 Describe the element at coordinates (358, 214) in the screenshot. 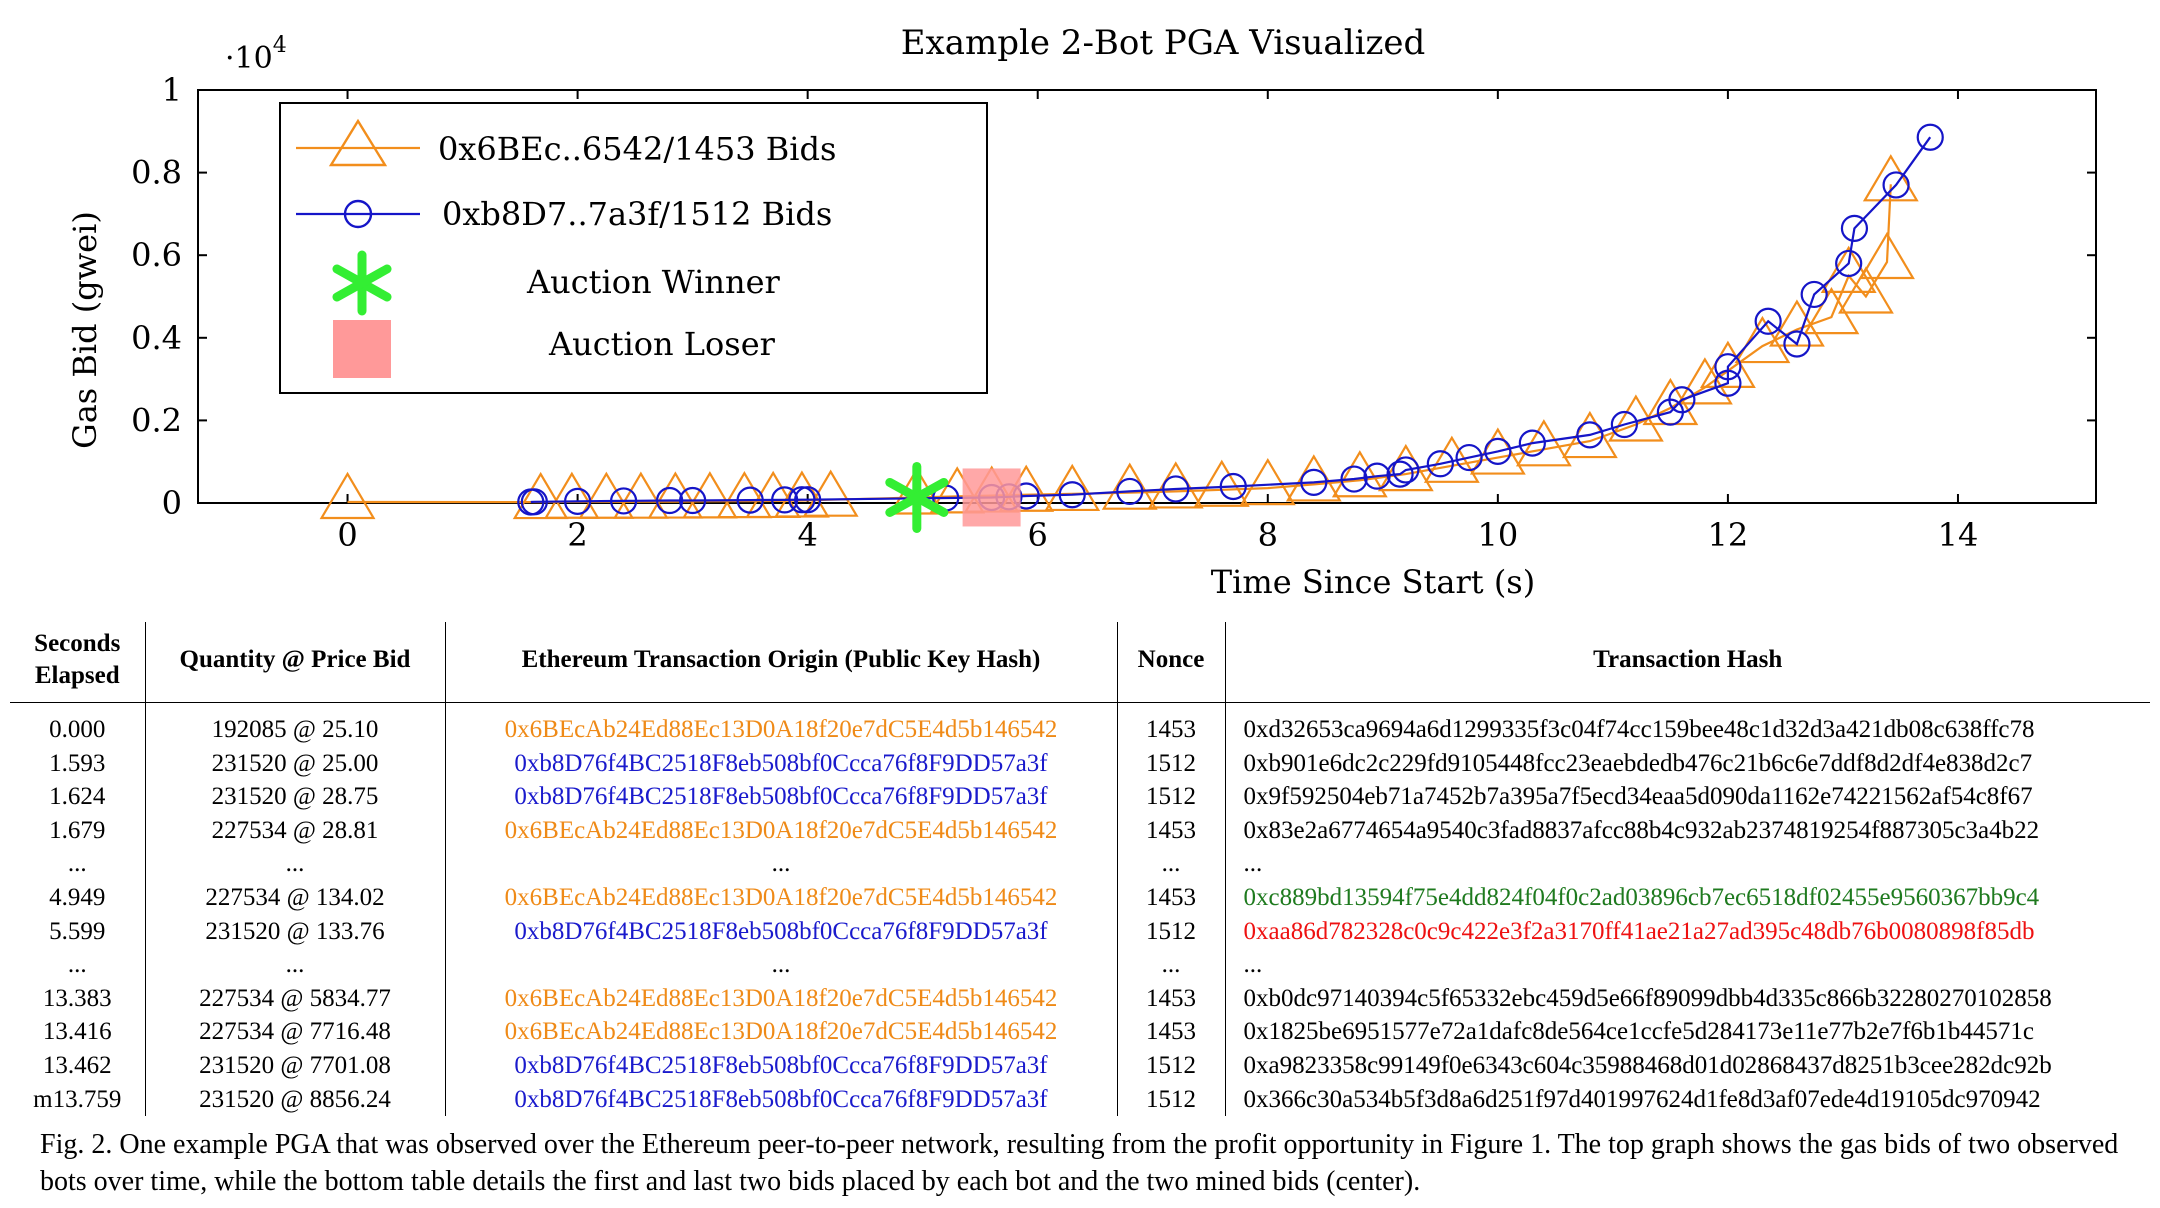

I see `legend-circle-marker` at that location.